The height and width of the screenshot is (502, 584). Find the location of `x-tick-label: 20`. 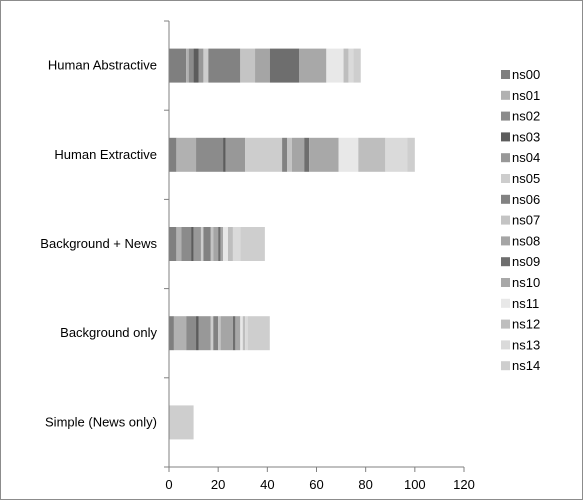

x-tick-label: 20 is located at coordinates (218, 484).